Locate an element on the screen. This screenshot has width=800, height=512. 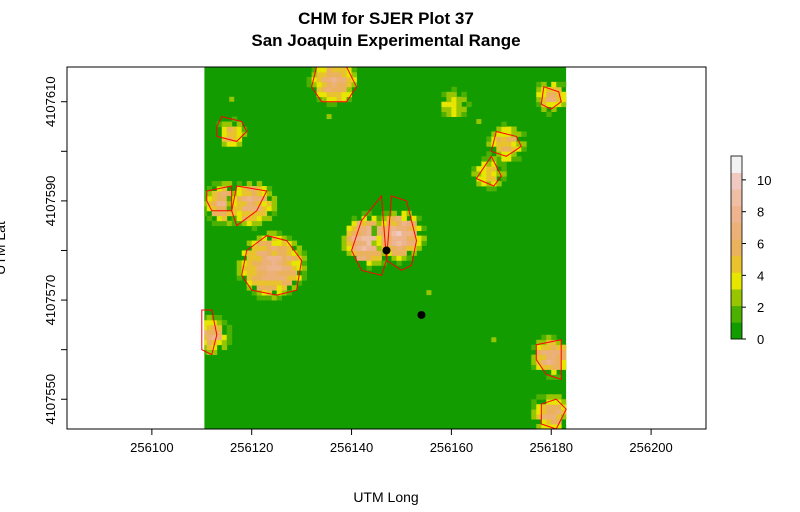
x-tick-label: 256100 is located at coordinates (151, 447).